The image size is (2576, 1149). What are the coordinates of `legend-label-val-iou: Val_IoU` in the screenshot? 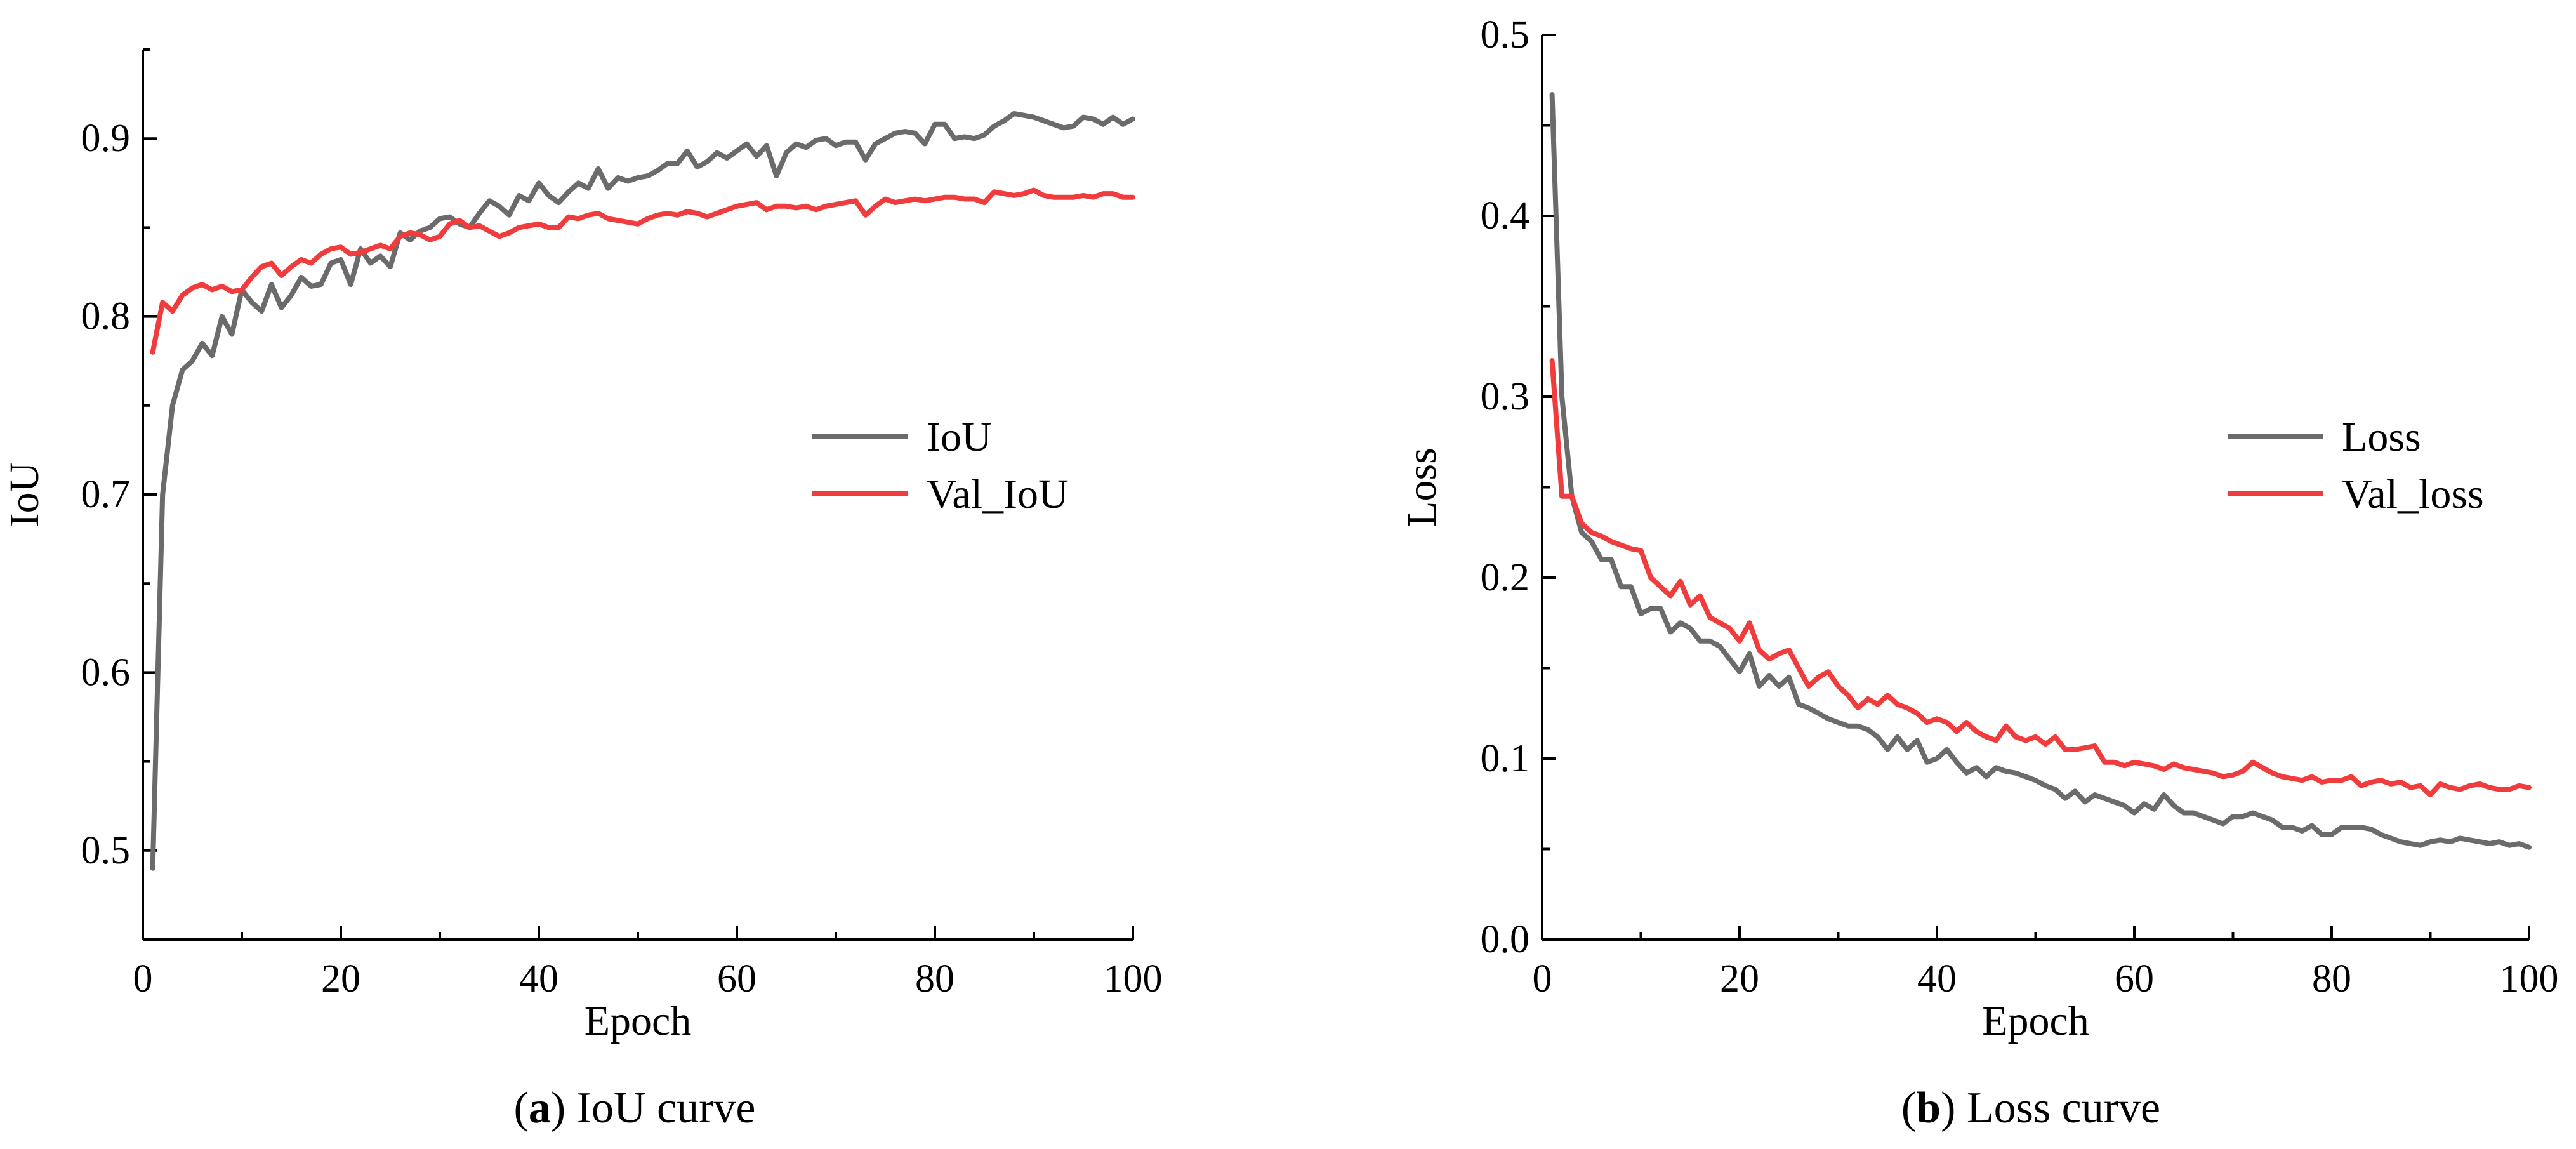 It's located at (998, 494).